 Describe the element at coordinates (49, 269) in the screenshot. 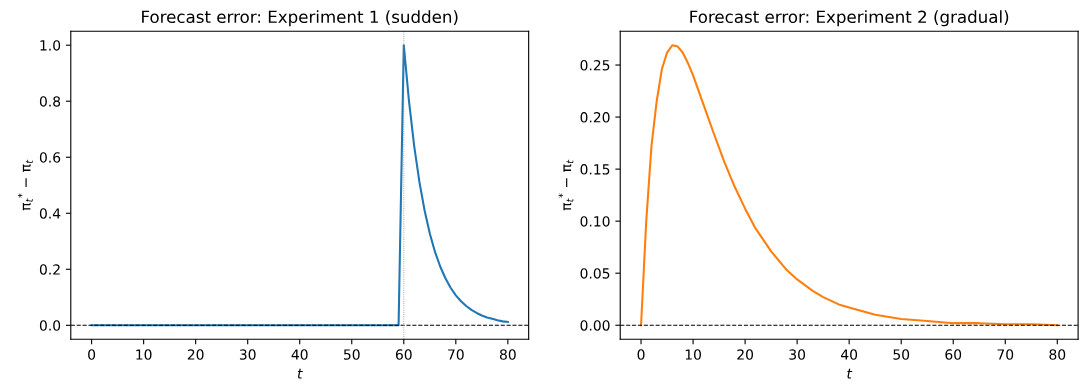

I see `y-tick-label: 0.2` at that location.